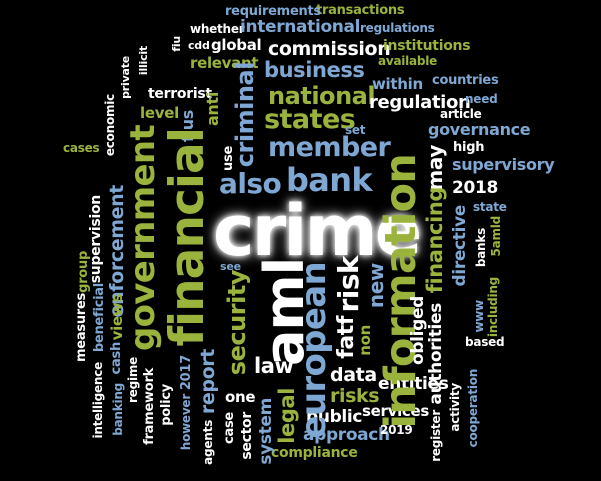 This screenshot has width=601, height=481. I want to click on word-security: security, so click(237, 323).